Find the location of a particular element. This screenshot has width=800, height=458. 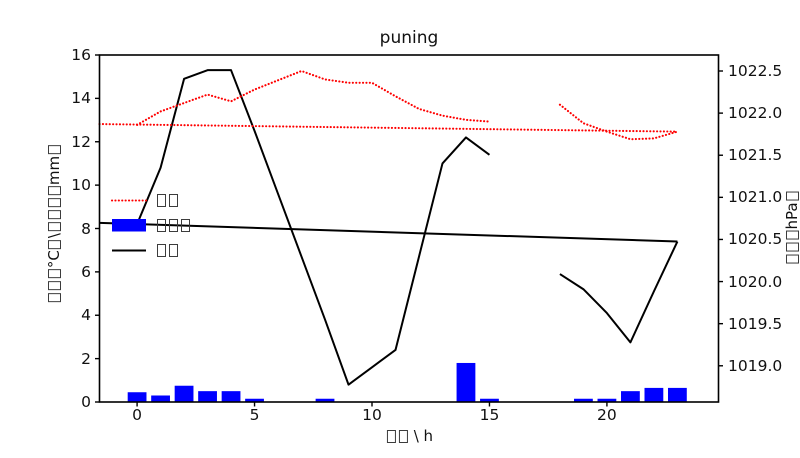

y-tick-label-left: 8 is located at coordinates (86, 228).